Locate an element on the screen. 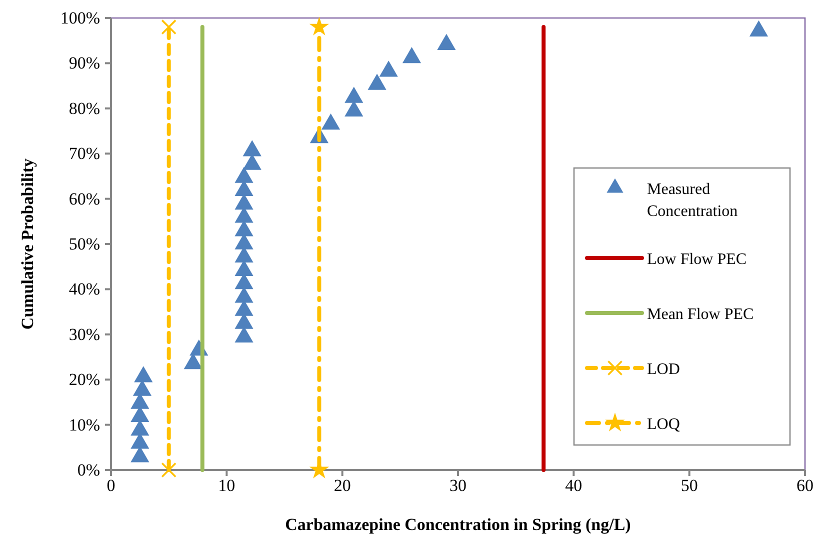 The height and width of the screenshot is (541, 831). x-tick-label: 20 is located at coordinates (342, 486).